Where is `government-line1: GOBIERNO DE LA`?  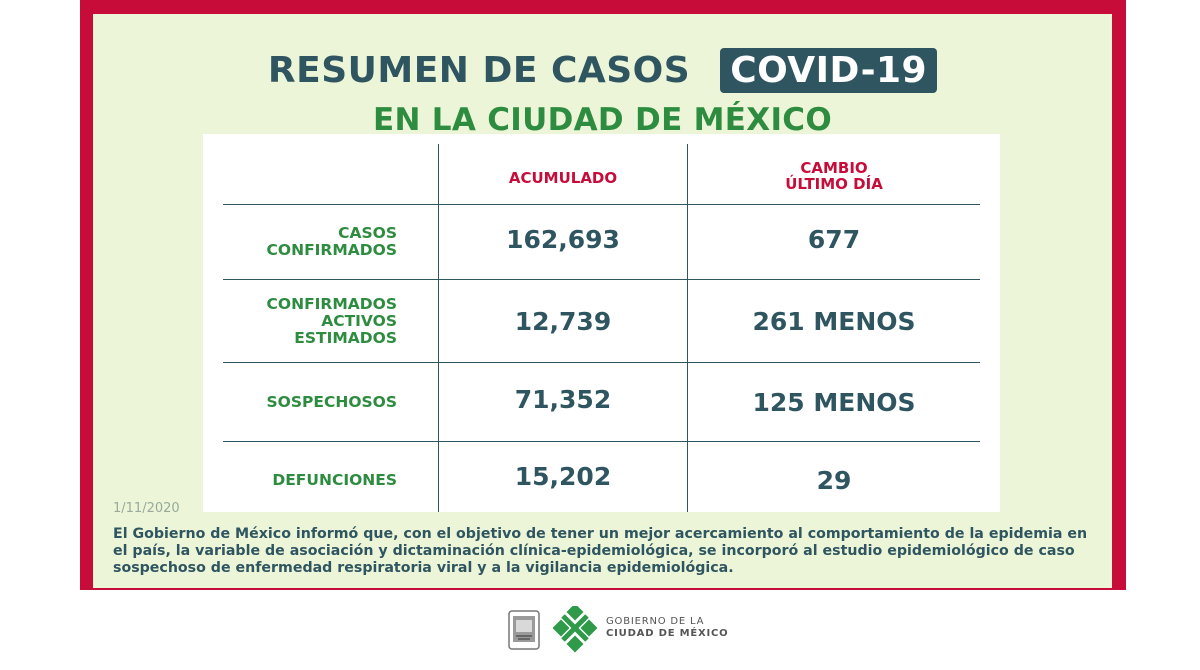 government-line1: GOBIERNO DE LA is located at coordinates (655, 621).